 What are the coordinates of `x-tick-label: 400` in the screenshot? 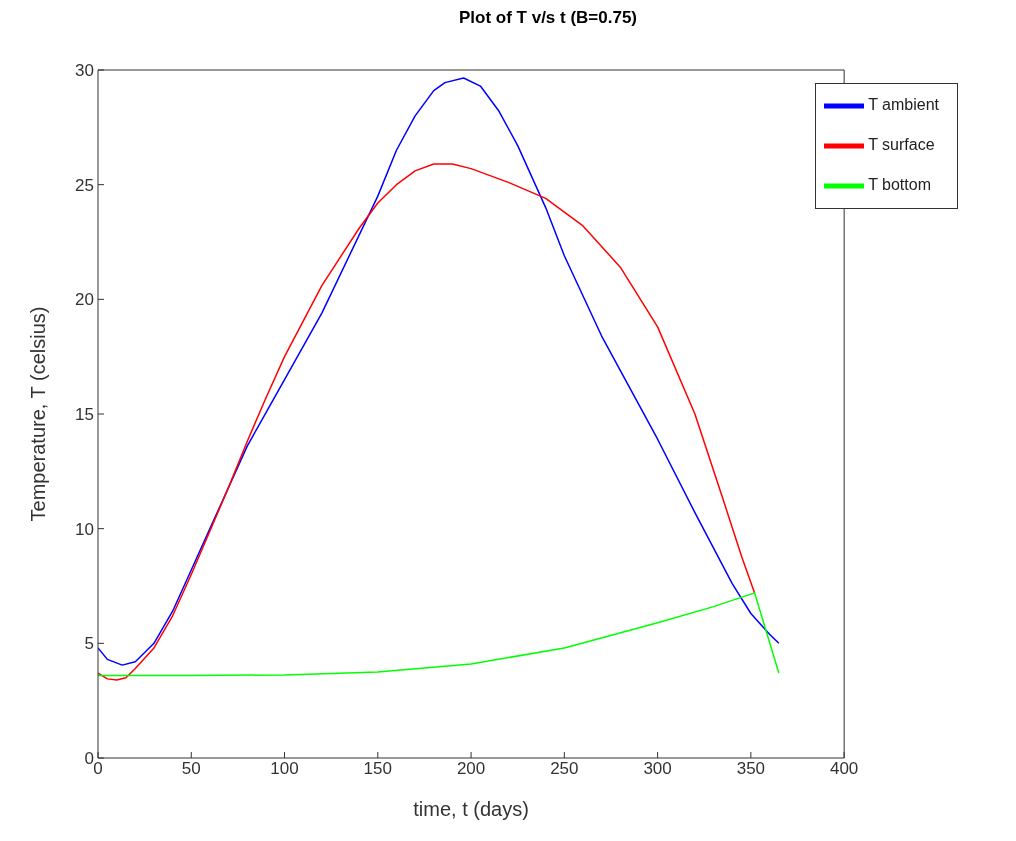 It's located at (844, 769).